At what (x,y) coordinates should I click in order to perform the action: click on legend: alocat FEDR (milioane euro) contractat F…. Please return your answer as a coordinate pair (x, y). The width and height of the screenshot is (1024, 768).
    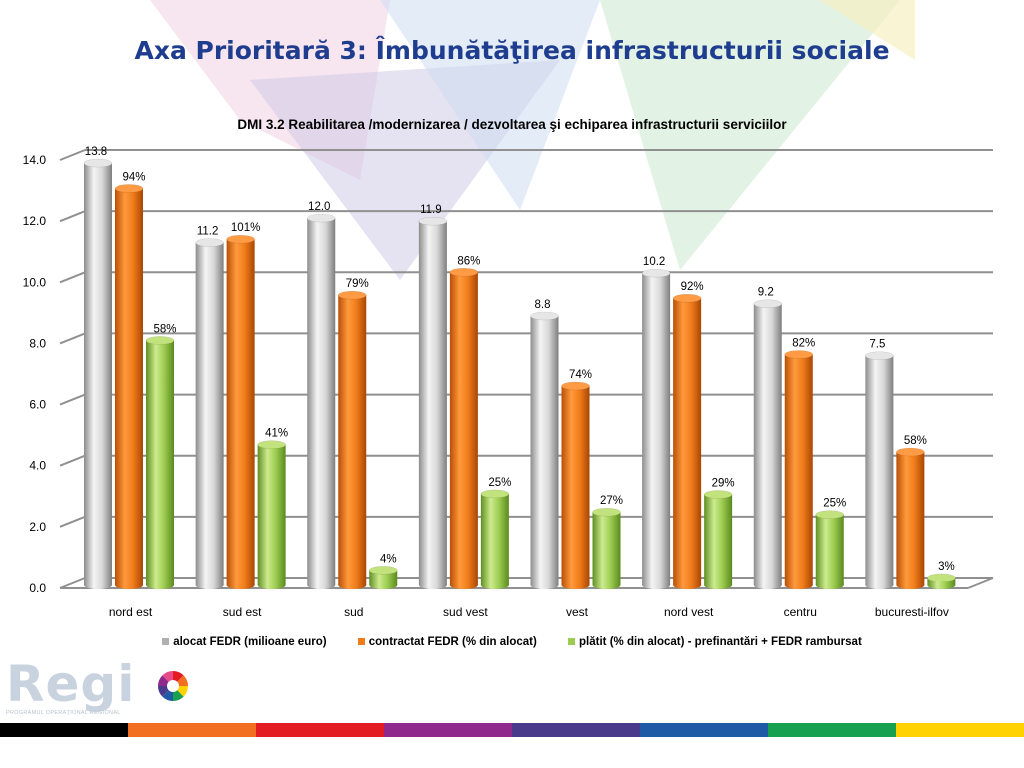
    Looking at the image, I should click on (512, 642).